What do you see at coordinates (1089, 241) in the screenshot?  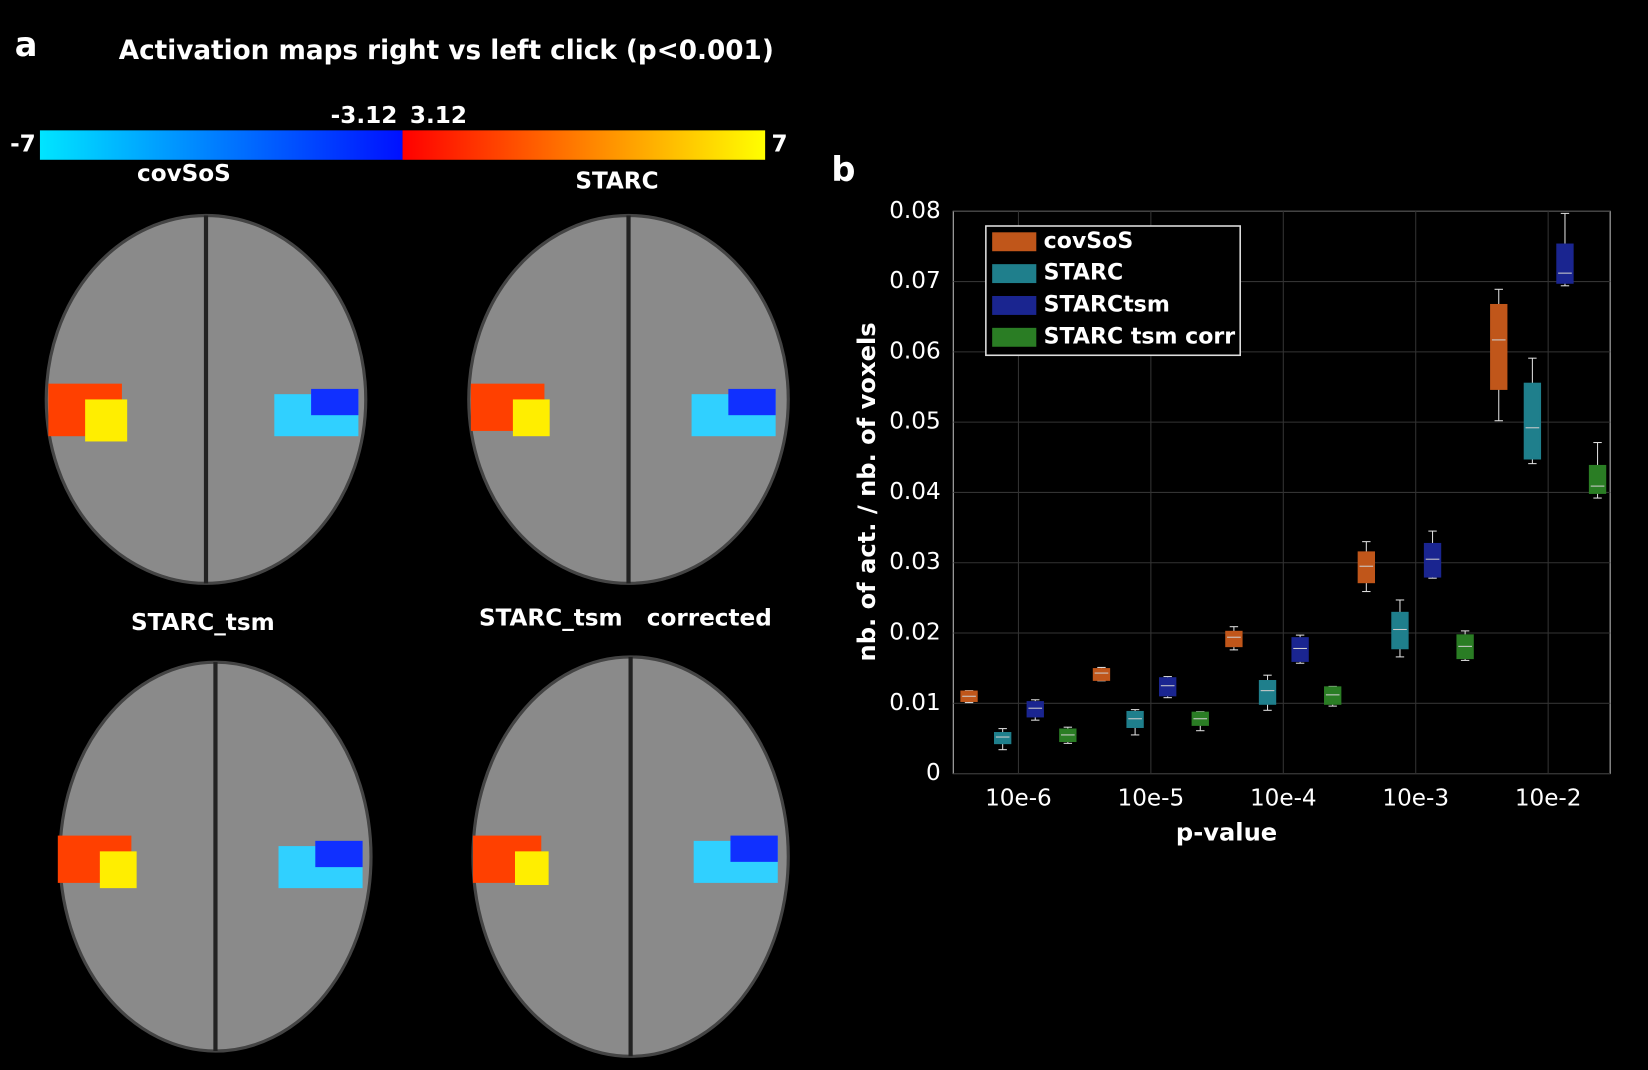 I see `legend-label: covSoS` at bounding box center [1089, 241].